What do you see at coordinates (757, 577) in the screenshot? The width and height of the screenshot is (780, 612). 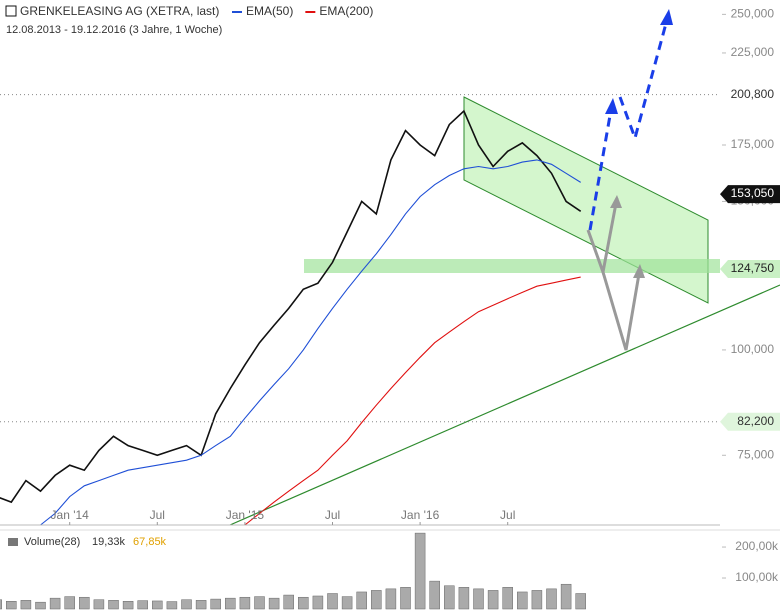 I see `y-tick-label: 100,00k` at bounding box center [757, 577].